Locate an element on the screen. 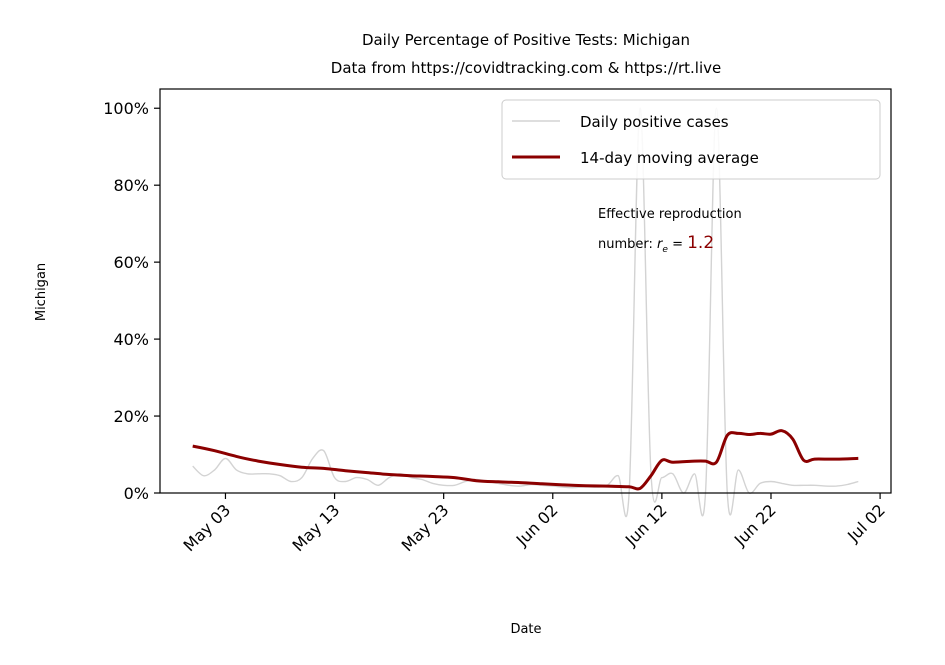  y-tick-label: 40% is located at coordinates (131, 339).